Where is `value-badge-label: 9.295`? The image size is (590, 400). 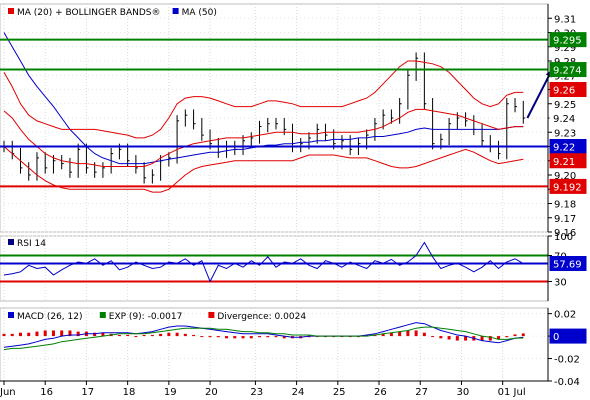
value-badge-label: 9.295 is located at coordinates (567, 41).